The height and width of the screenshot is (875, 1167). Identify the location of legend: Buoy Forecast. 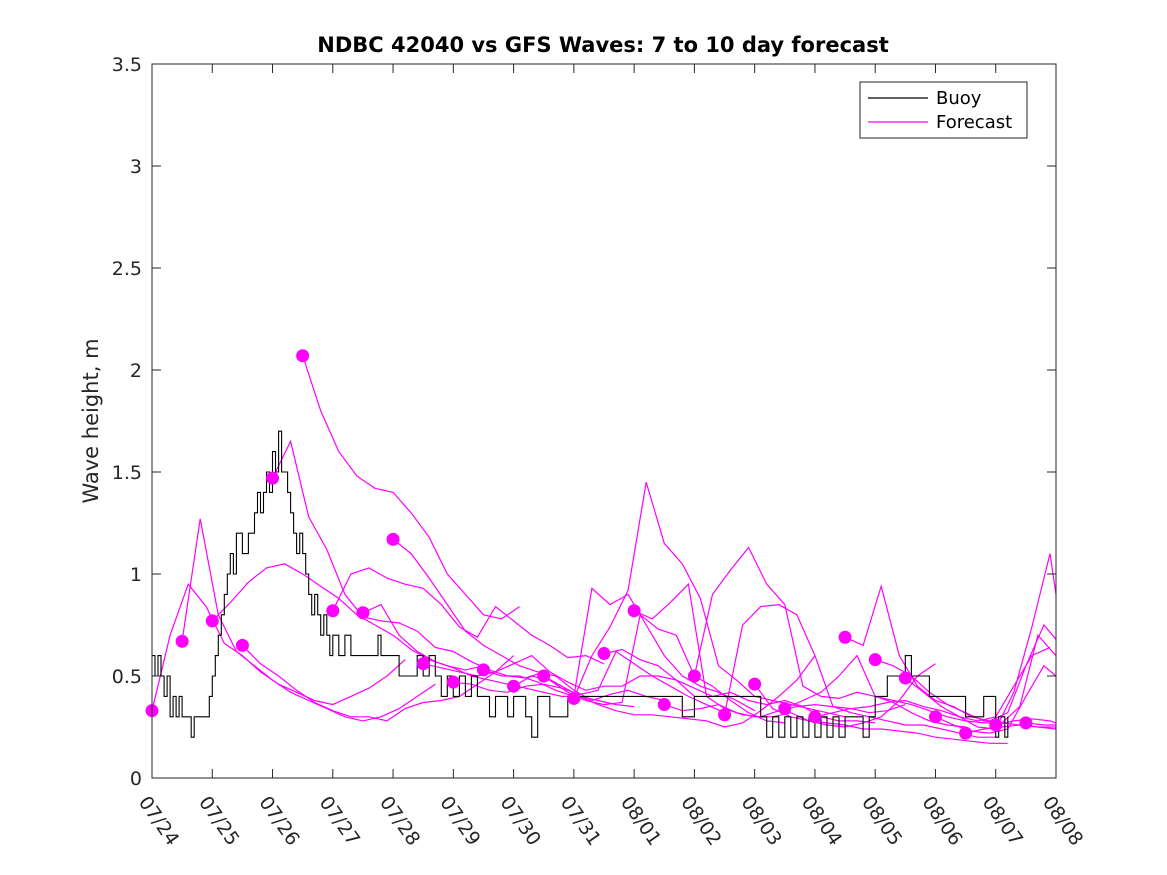
(943, 110).